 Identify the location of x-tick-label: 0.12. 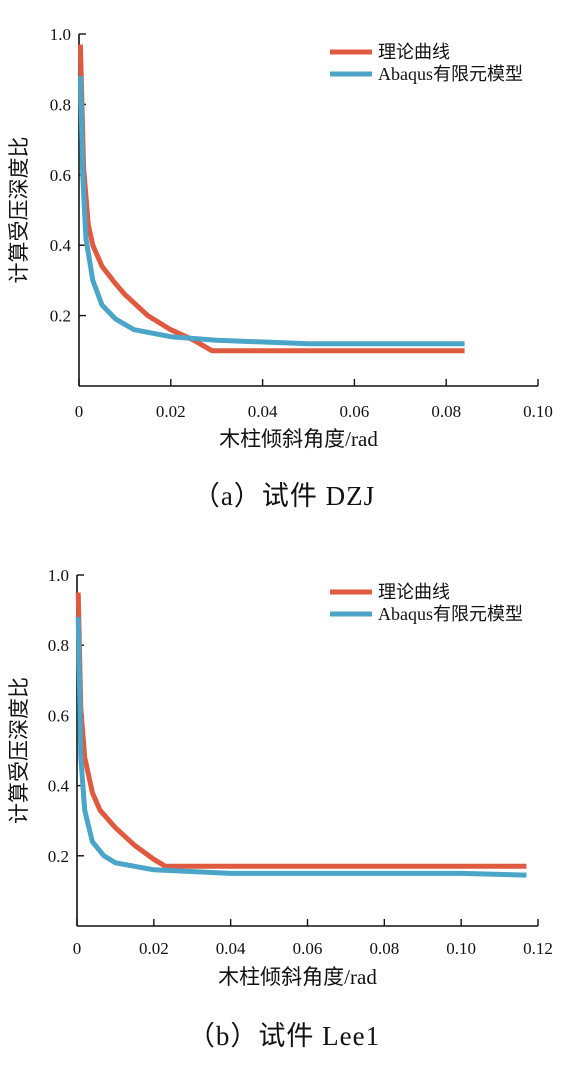
(538, 948).